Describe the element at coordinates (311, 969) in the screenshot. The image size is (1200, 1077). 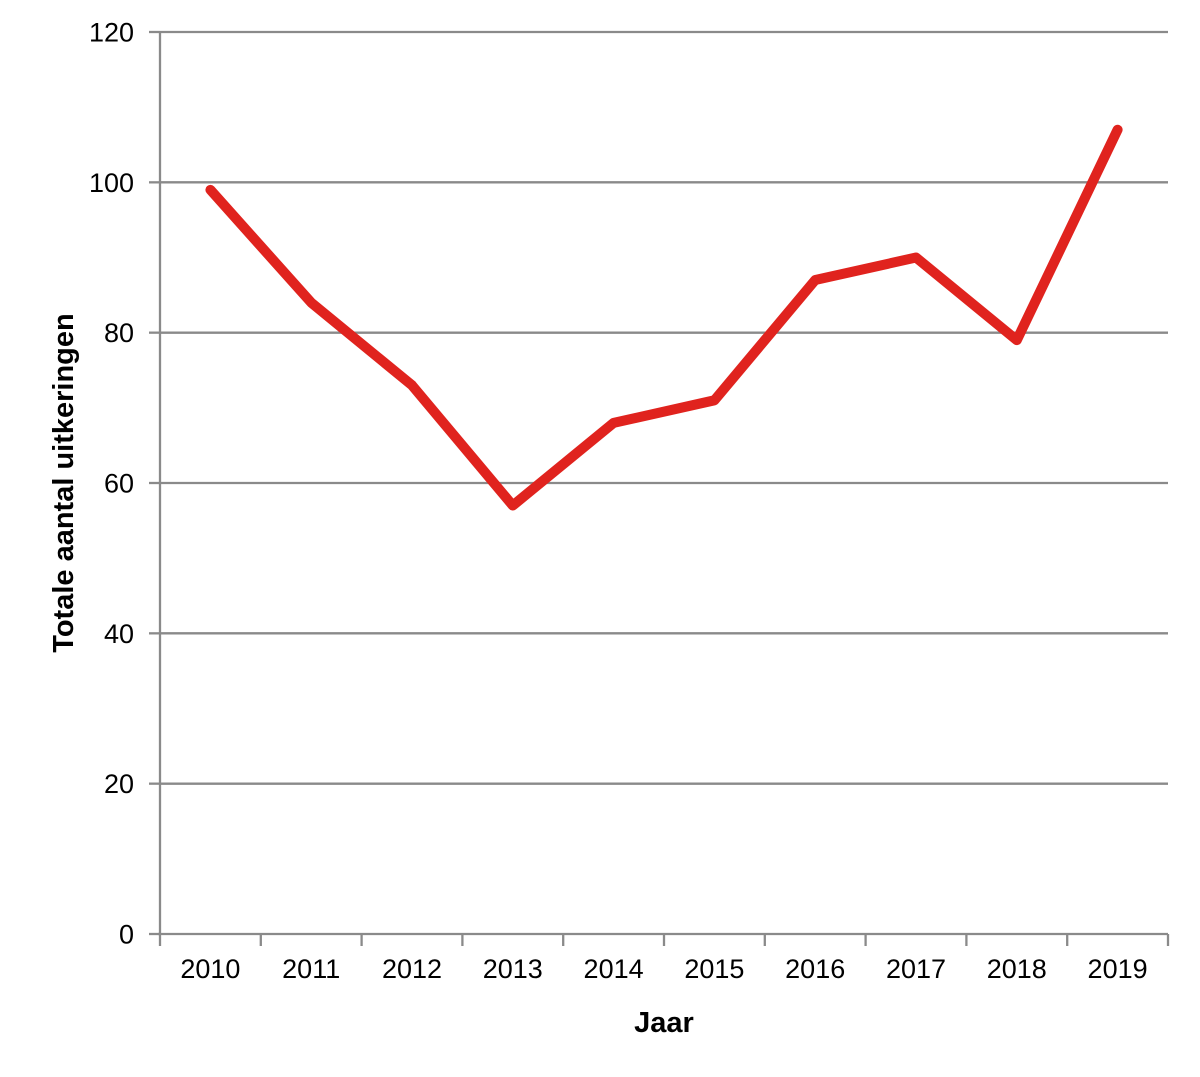
I see `x-tick-label-2011: 2011` at that location.